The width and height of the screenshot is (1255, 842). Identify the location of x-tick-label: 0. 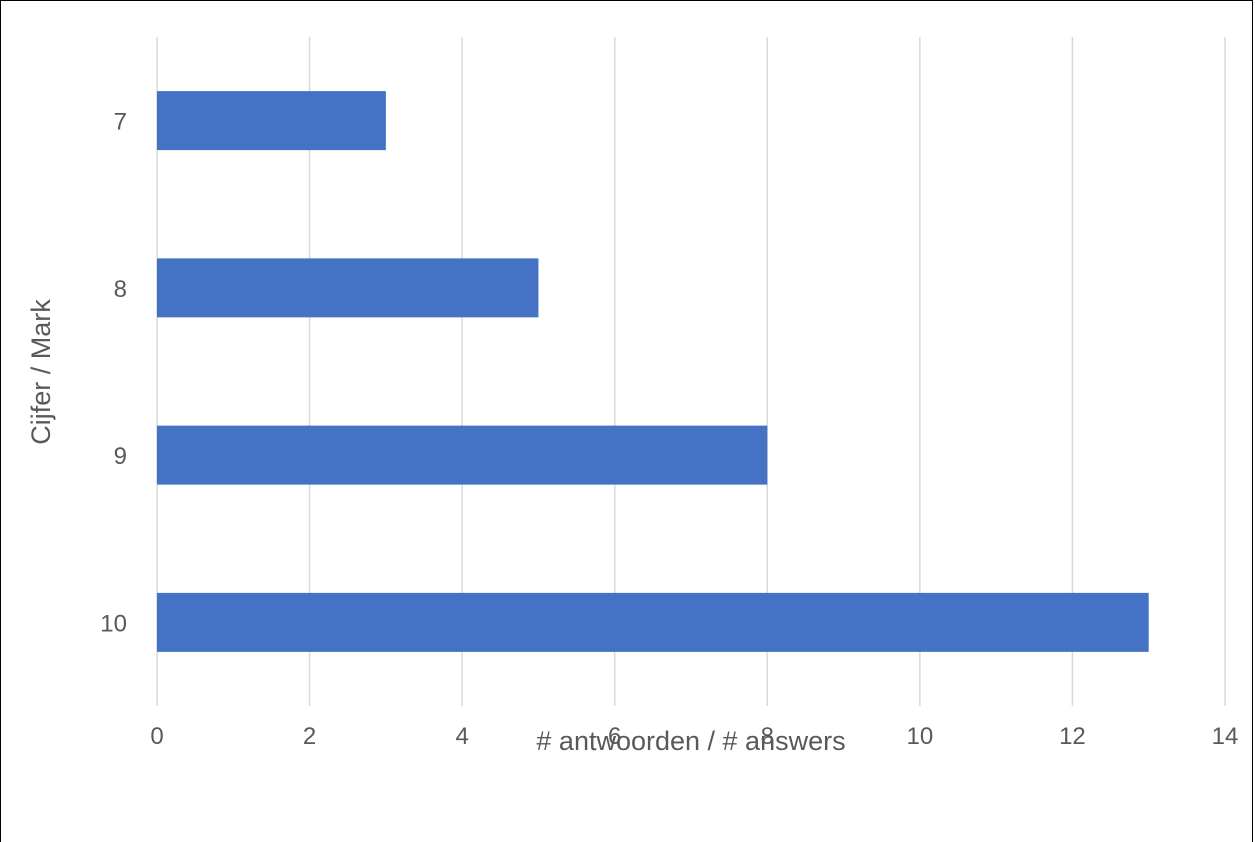
(156, 736).